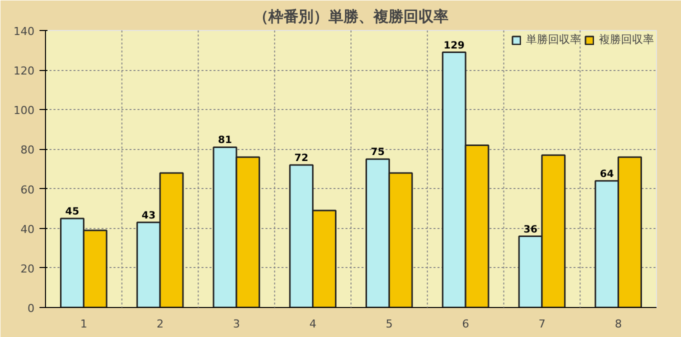 The width and height of the screenshot is (681, 337). Describe the element at coordinates (312, 324) in the screenshot. I see `x-tick-label: 4` at that location.